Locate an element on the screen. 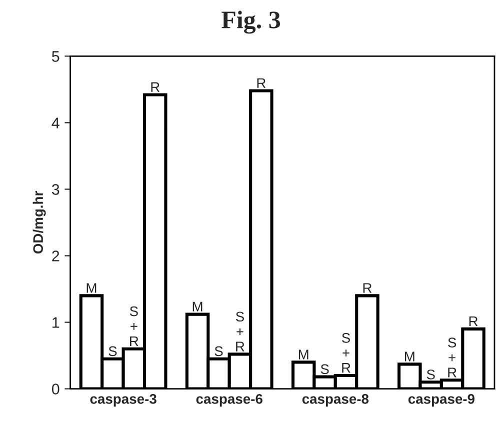  y-tick-label: 3 is located at coordinates (56, 189).